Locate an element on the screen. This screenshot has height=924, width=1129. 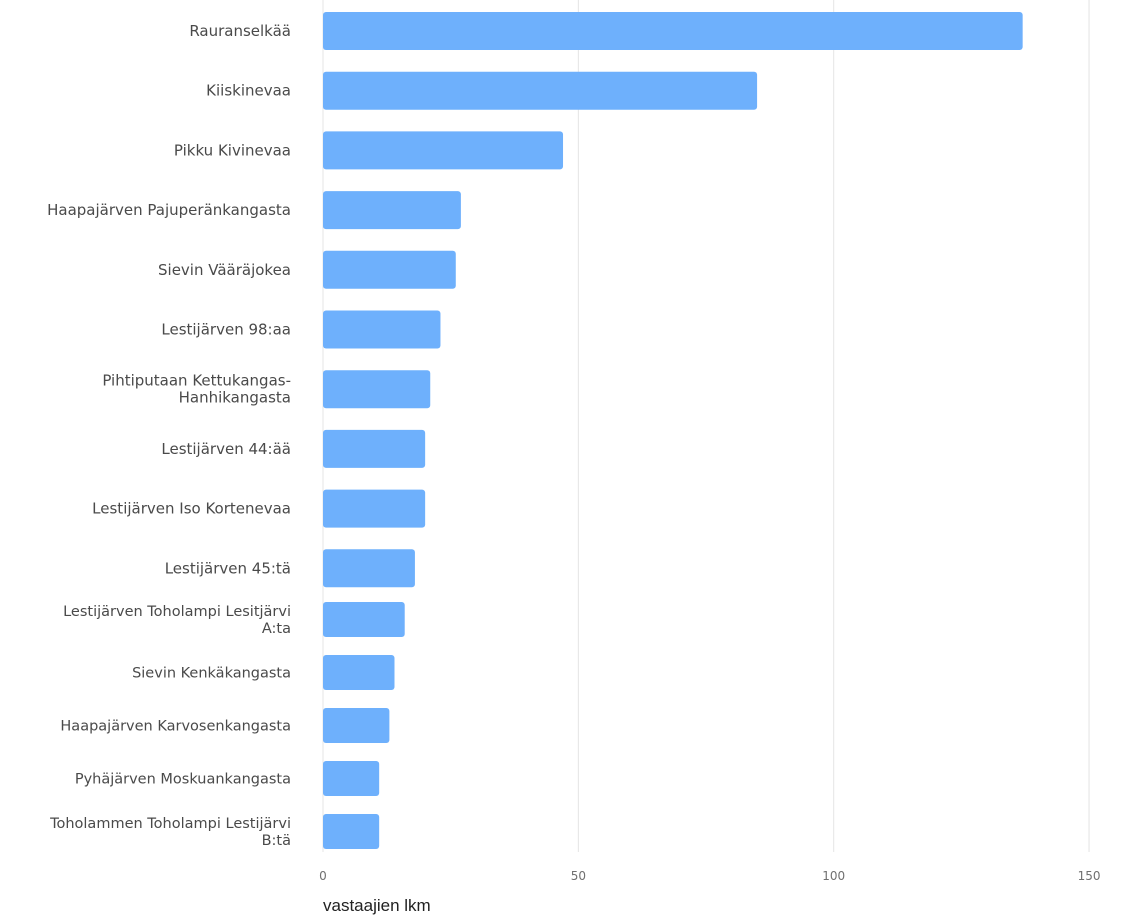
category-label-9: Lestijärven Iso Kortenevaa is located at coordinates (191, 509).